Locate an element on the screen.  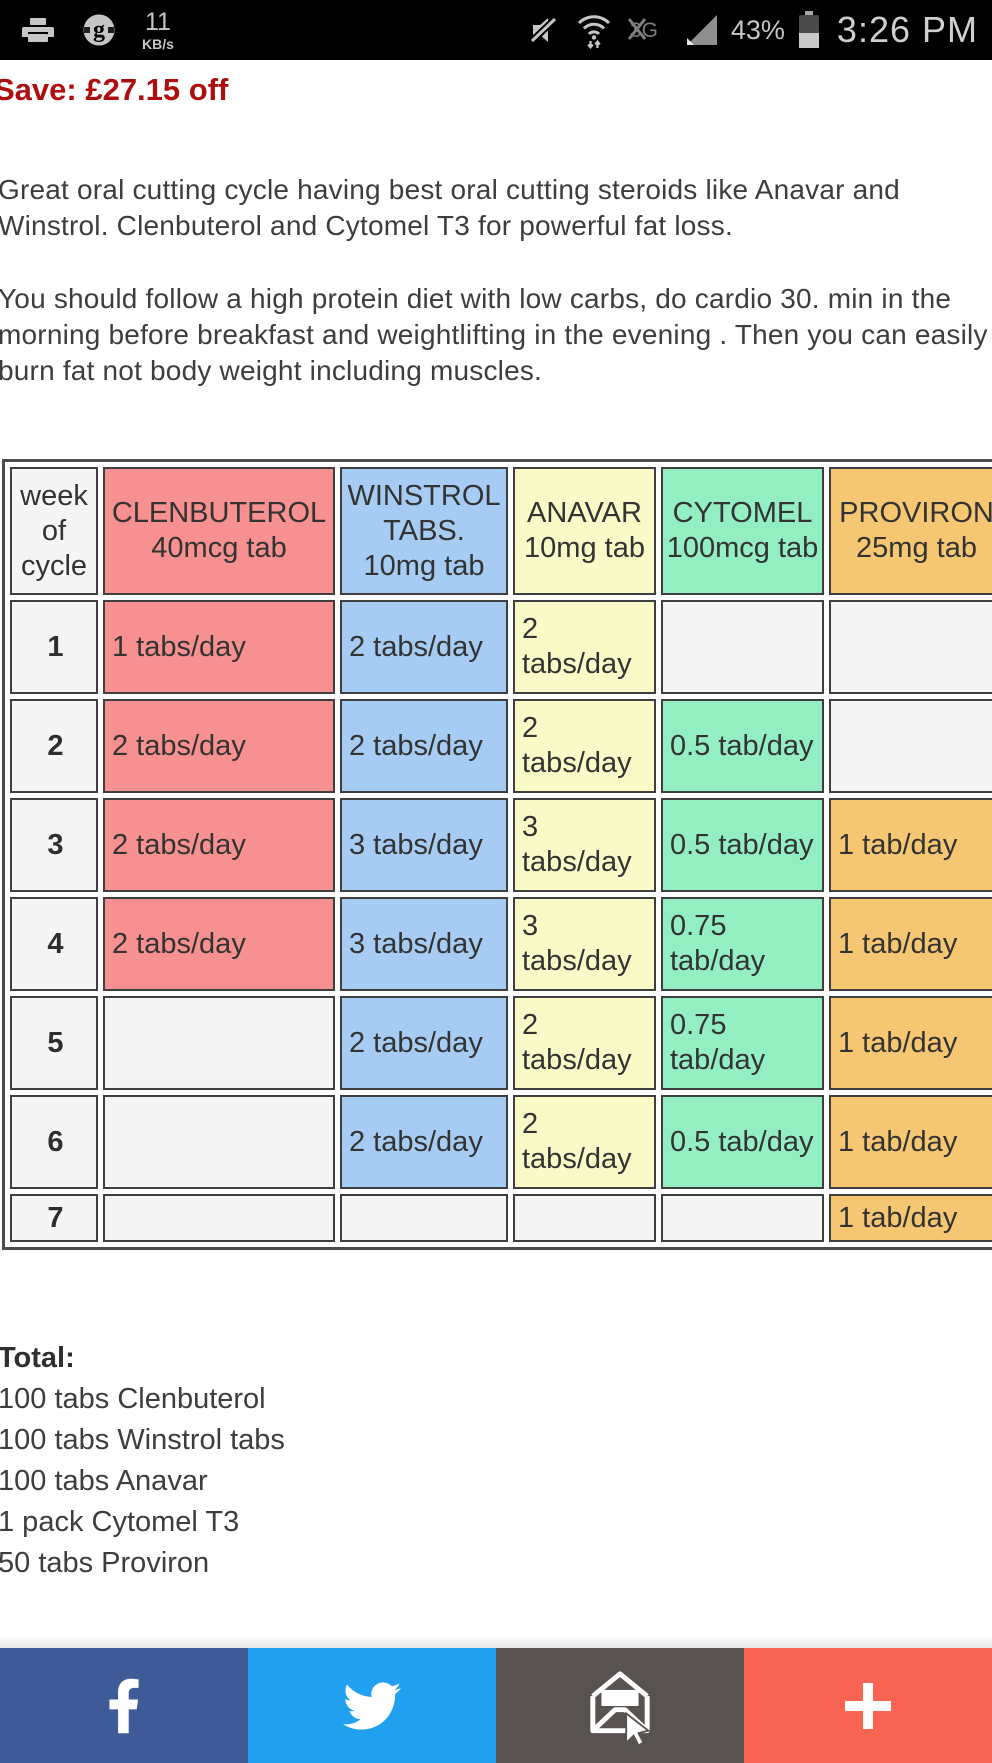
volume-muted-icon is located at coordinates (543, 30).